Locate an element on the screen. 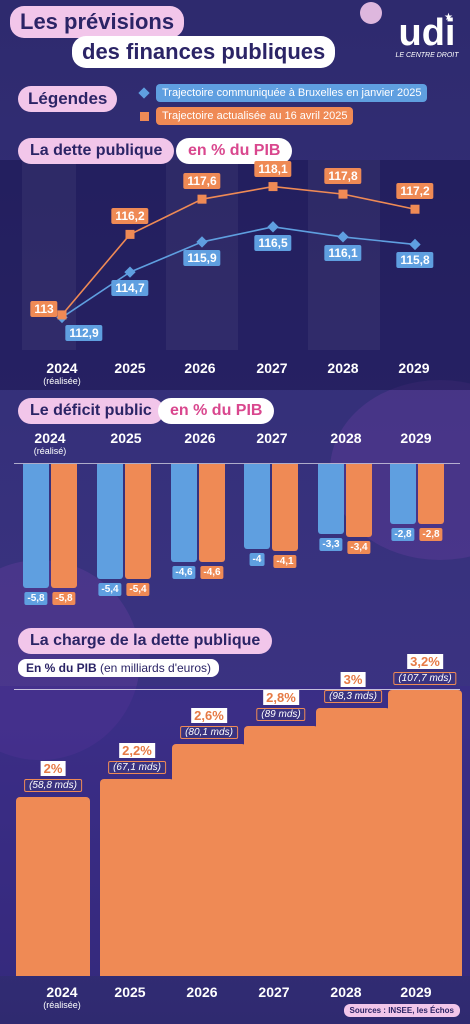 The height and width of the screenshot is (1024, 470). data-label-updated: 116,2 is located at coordinates (130, 216).